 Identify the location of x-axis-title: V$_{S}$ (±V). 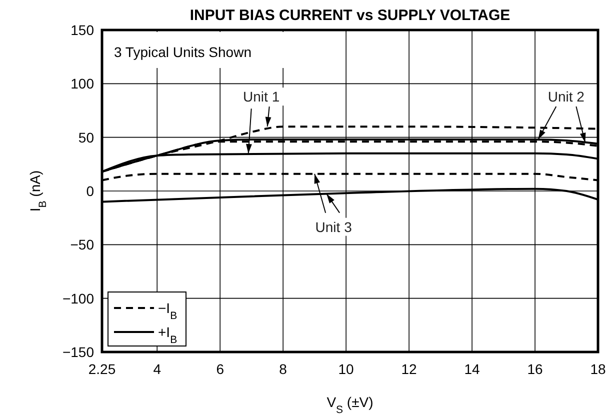
(350, 405).